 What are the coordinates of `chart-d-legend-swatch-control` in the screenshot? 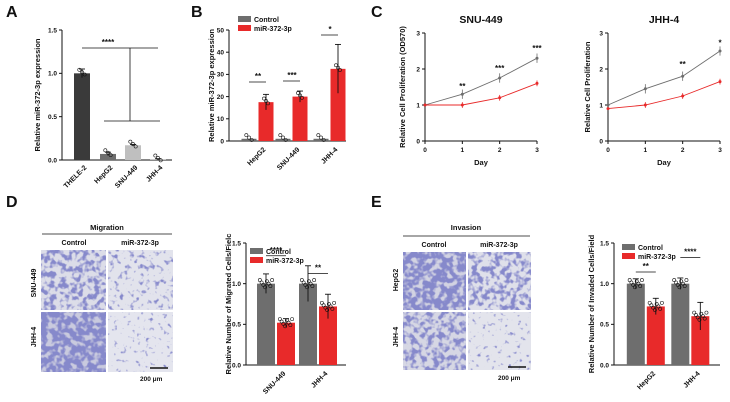 It's located at (256, 251).